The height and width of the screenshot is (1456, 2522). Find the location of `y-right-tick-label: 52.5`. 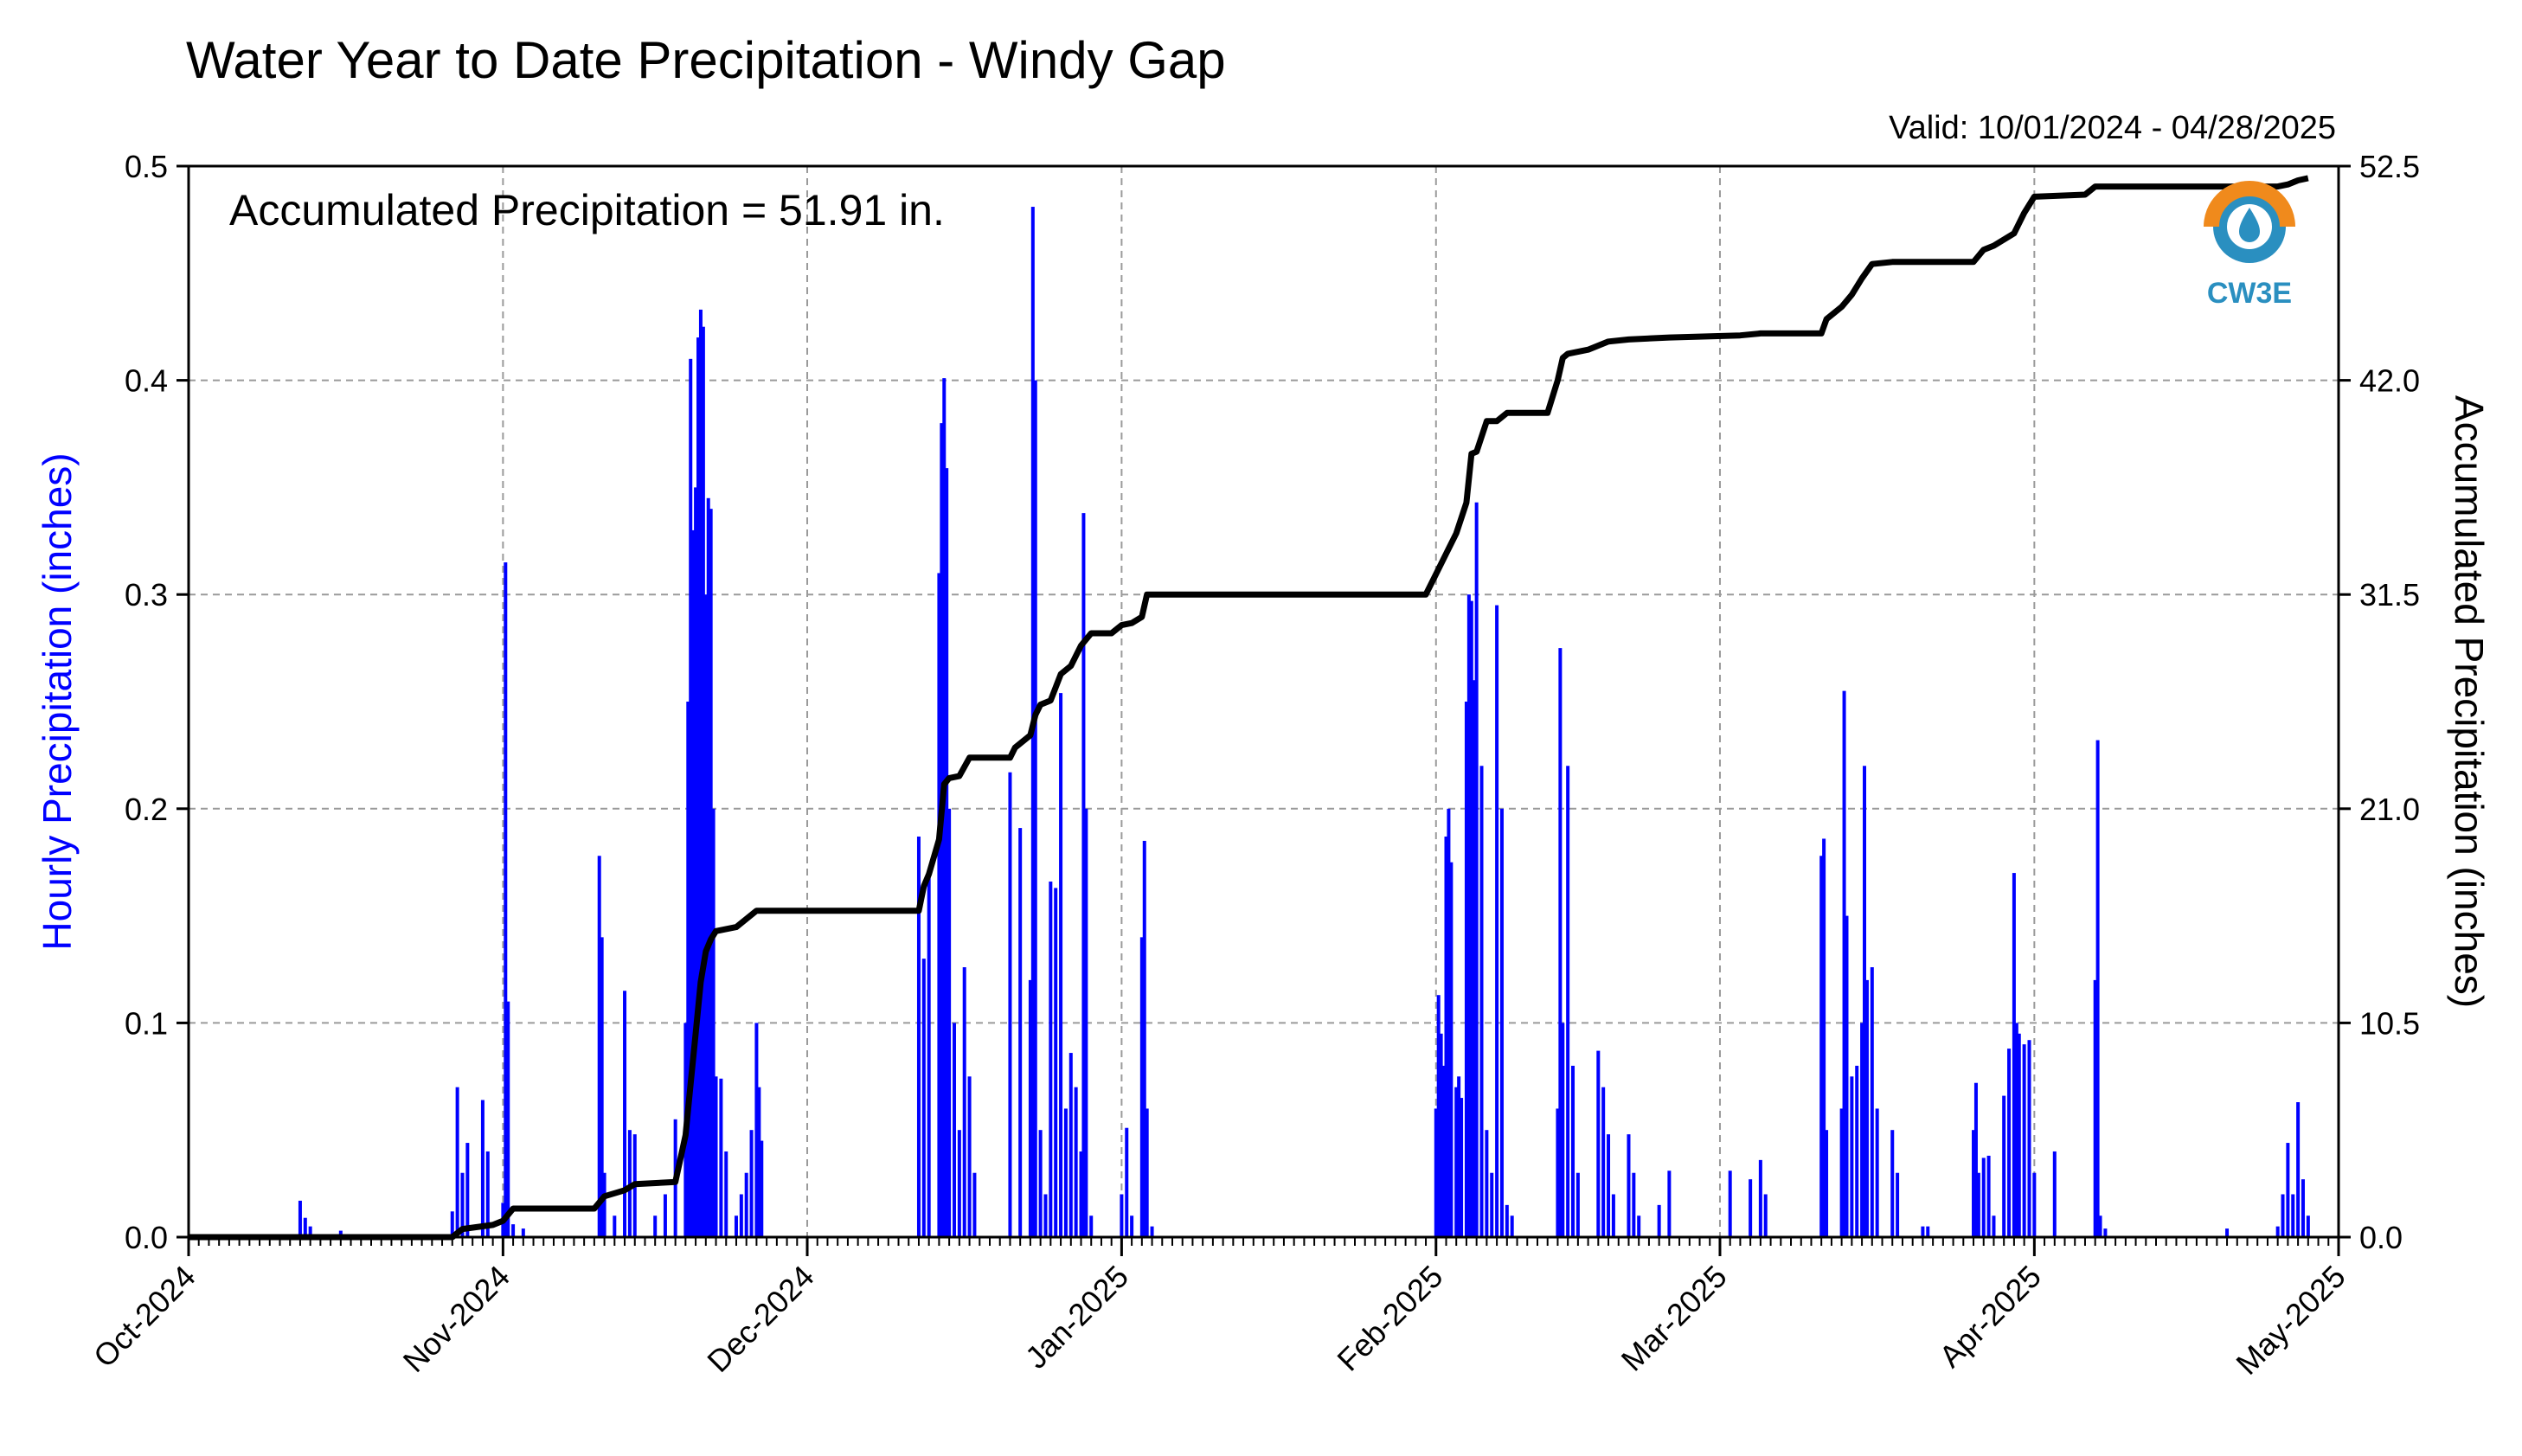

y-right-tick-label: 52.5 is located at coordinates (2389, 166).